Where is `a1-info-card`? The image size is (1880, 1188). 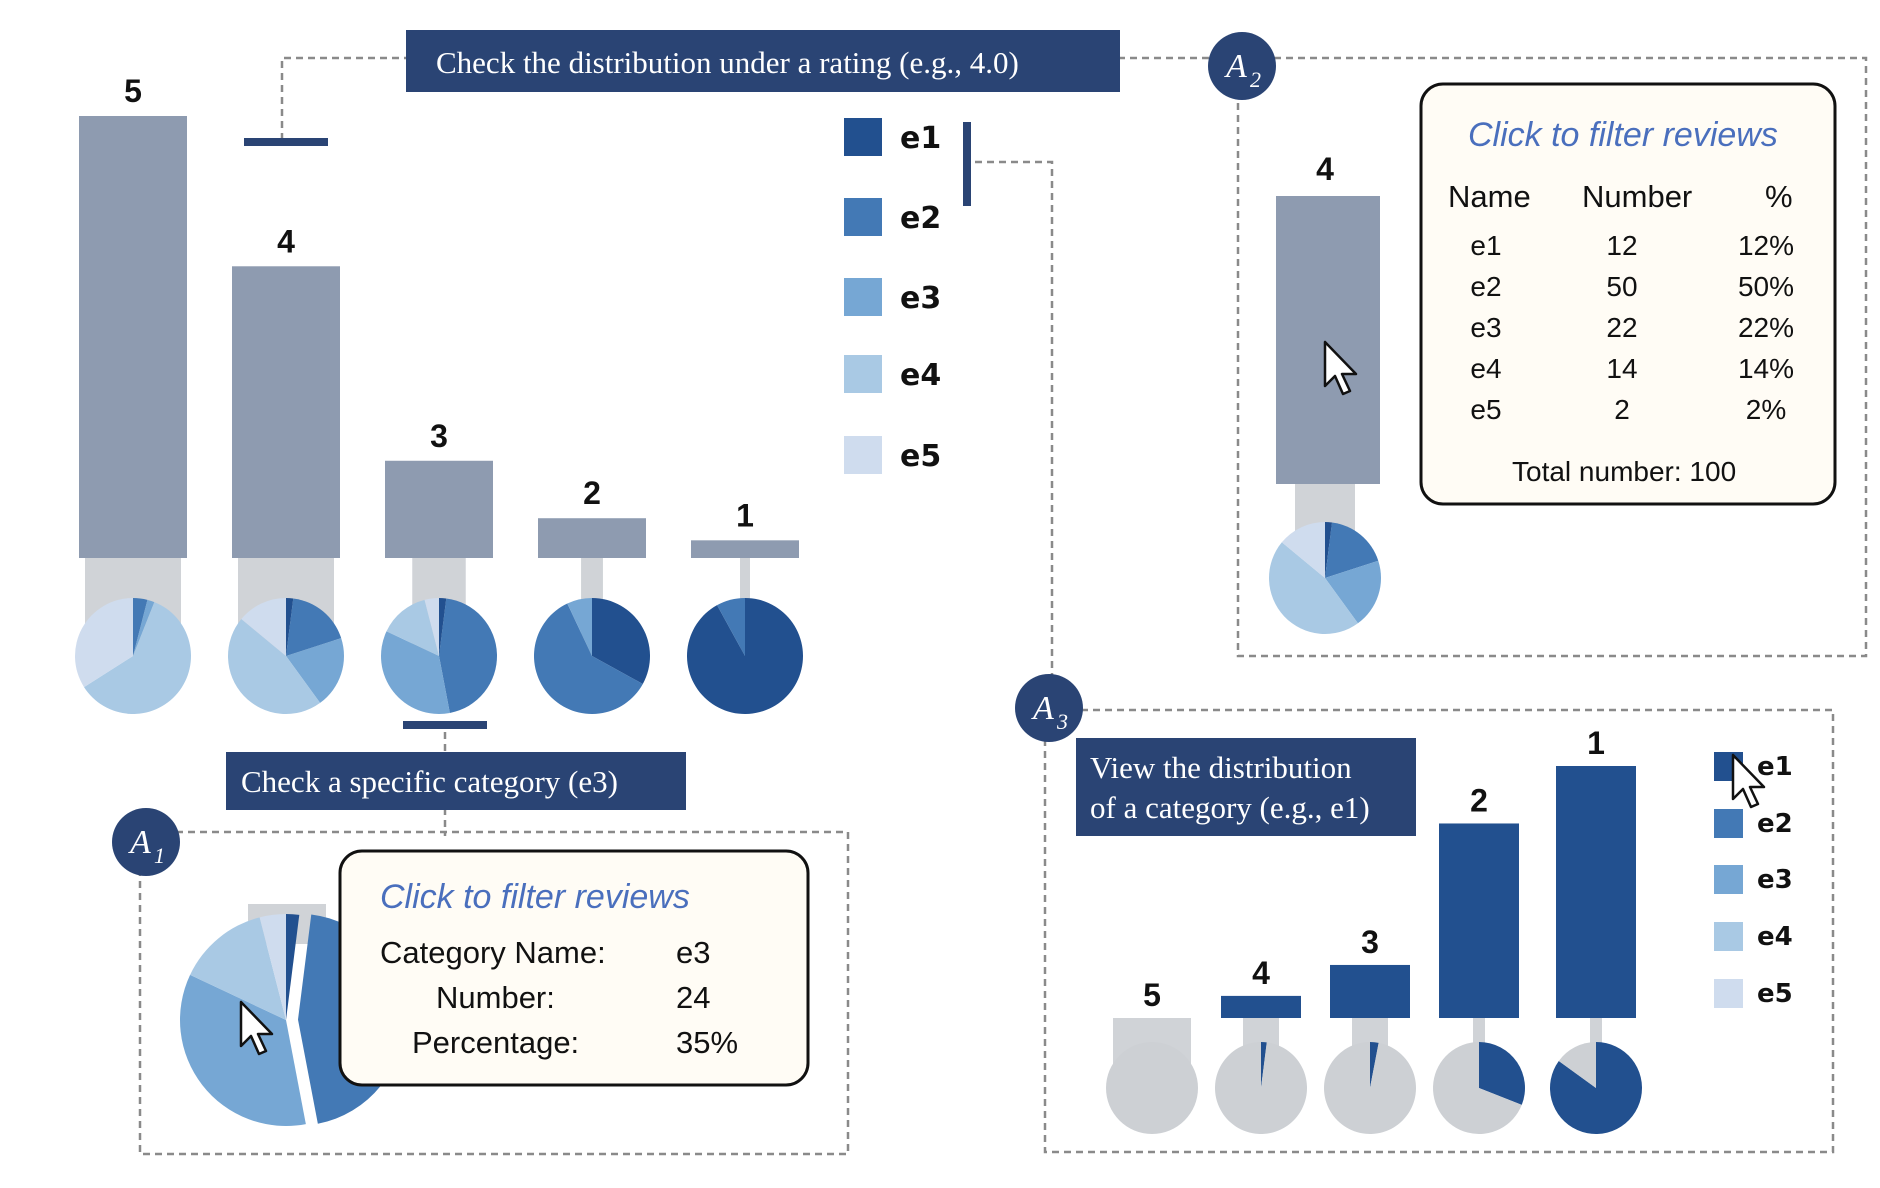 a1-info-card is located at coordinates (574, 968).